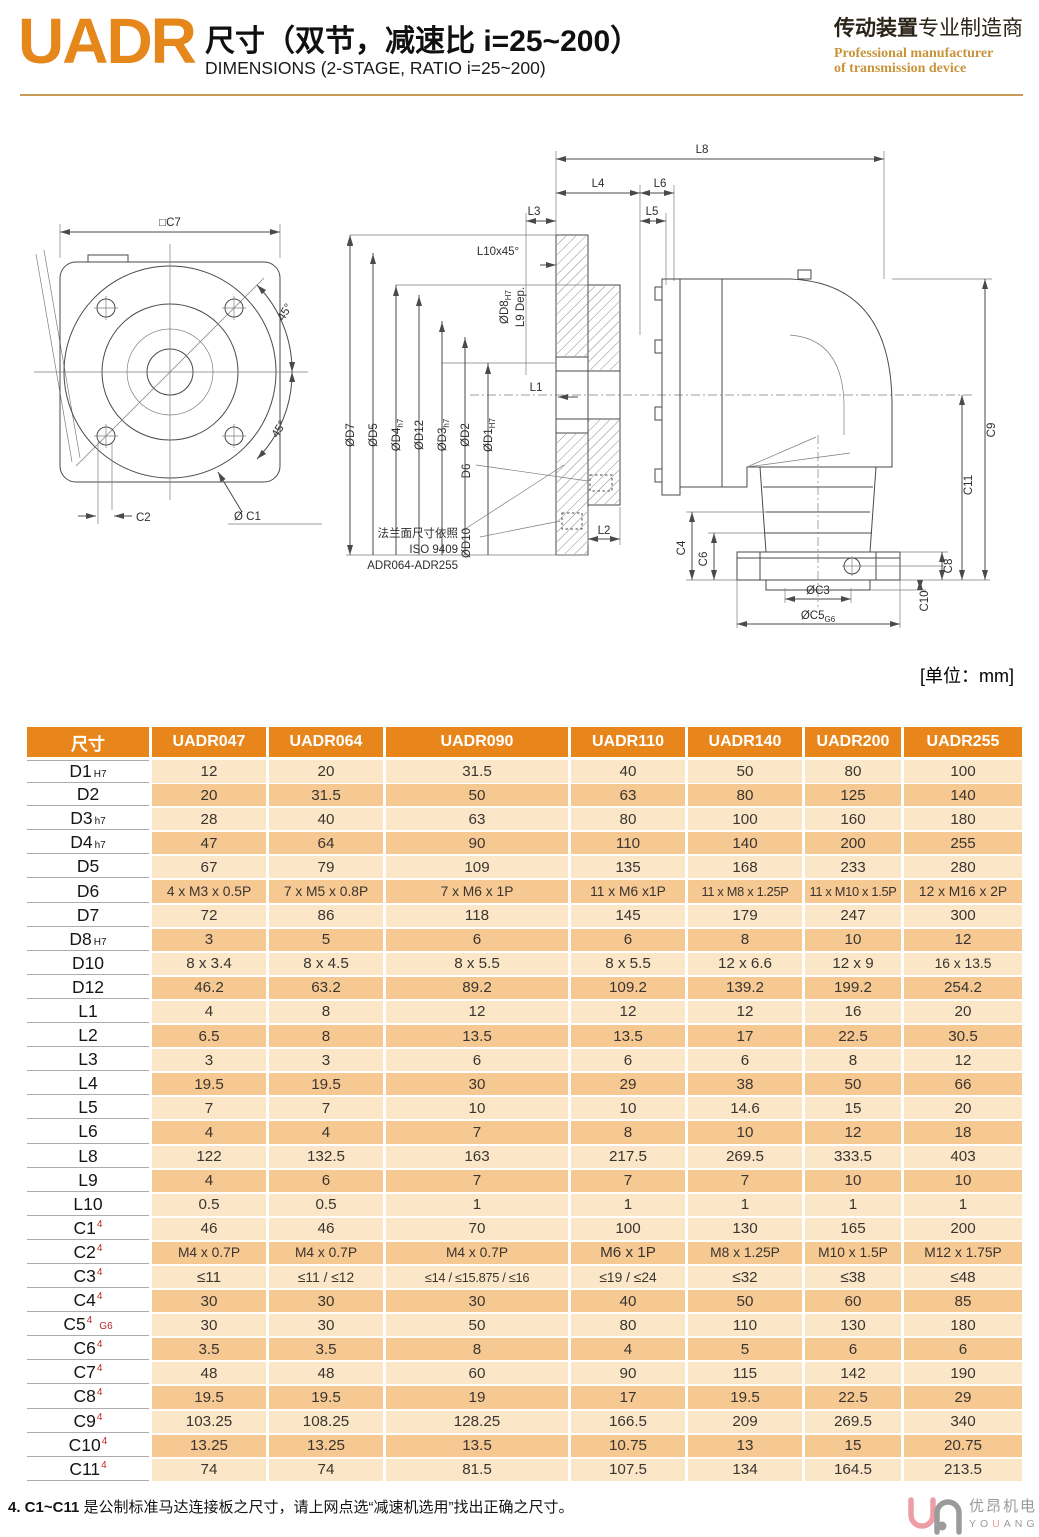  What do you see at coordinates (143, 518) in the screenshot?
I see `dim-label-c2: C2` at bounding box center [143, 518].